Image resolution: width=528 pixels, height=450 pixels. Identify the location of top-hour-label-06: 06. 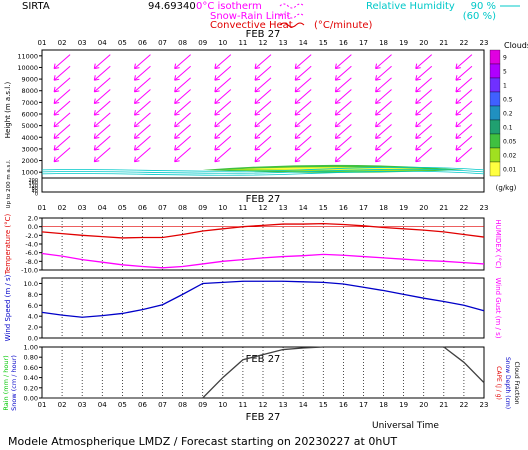
(142, 43).